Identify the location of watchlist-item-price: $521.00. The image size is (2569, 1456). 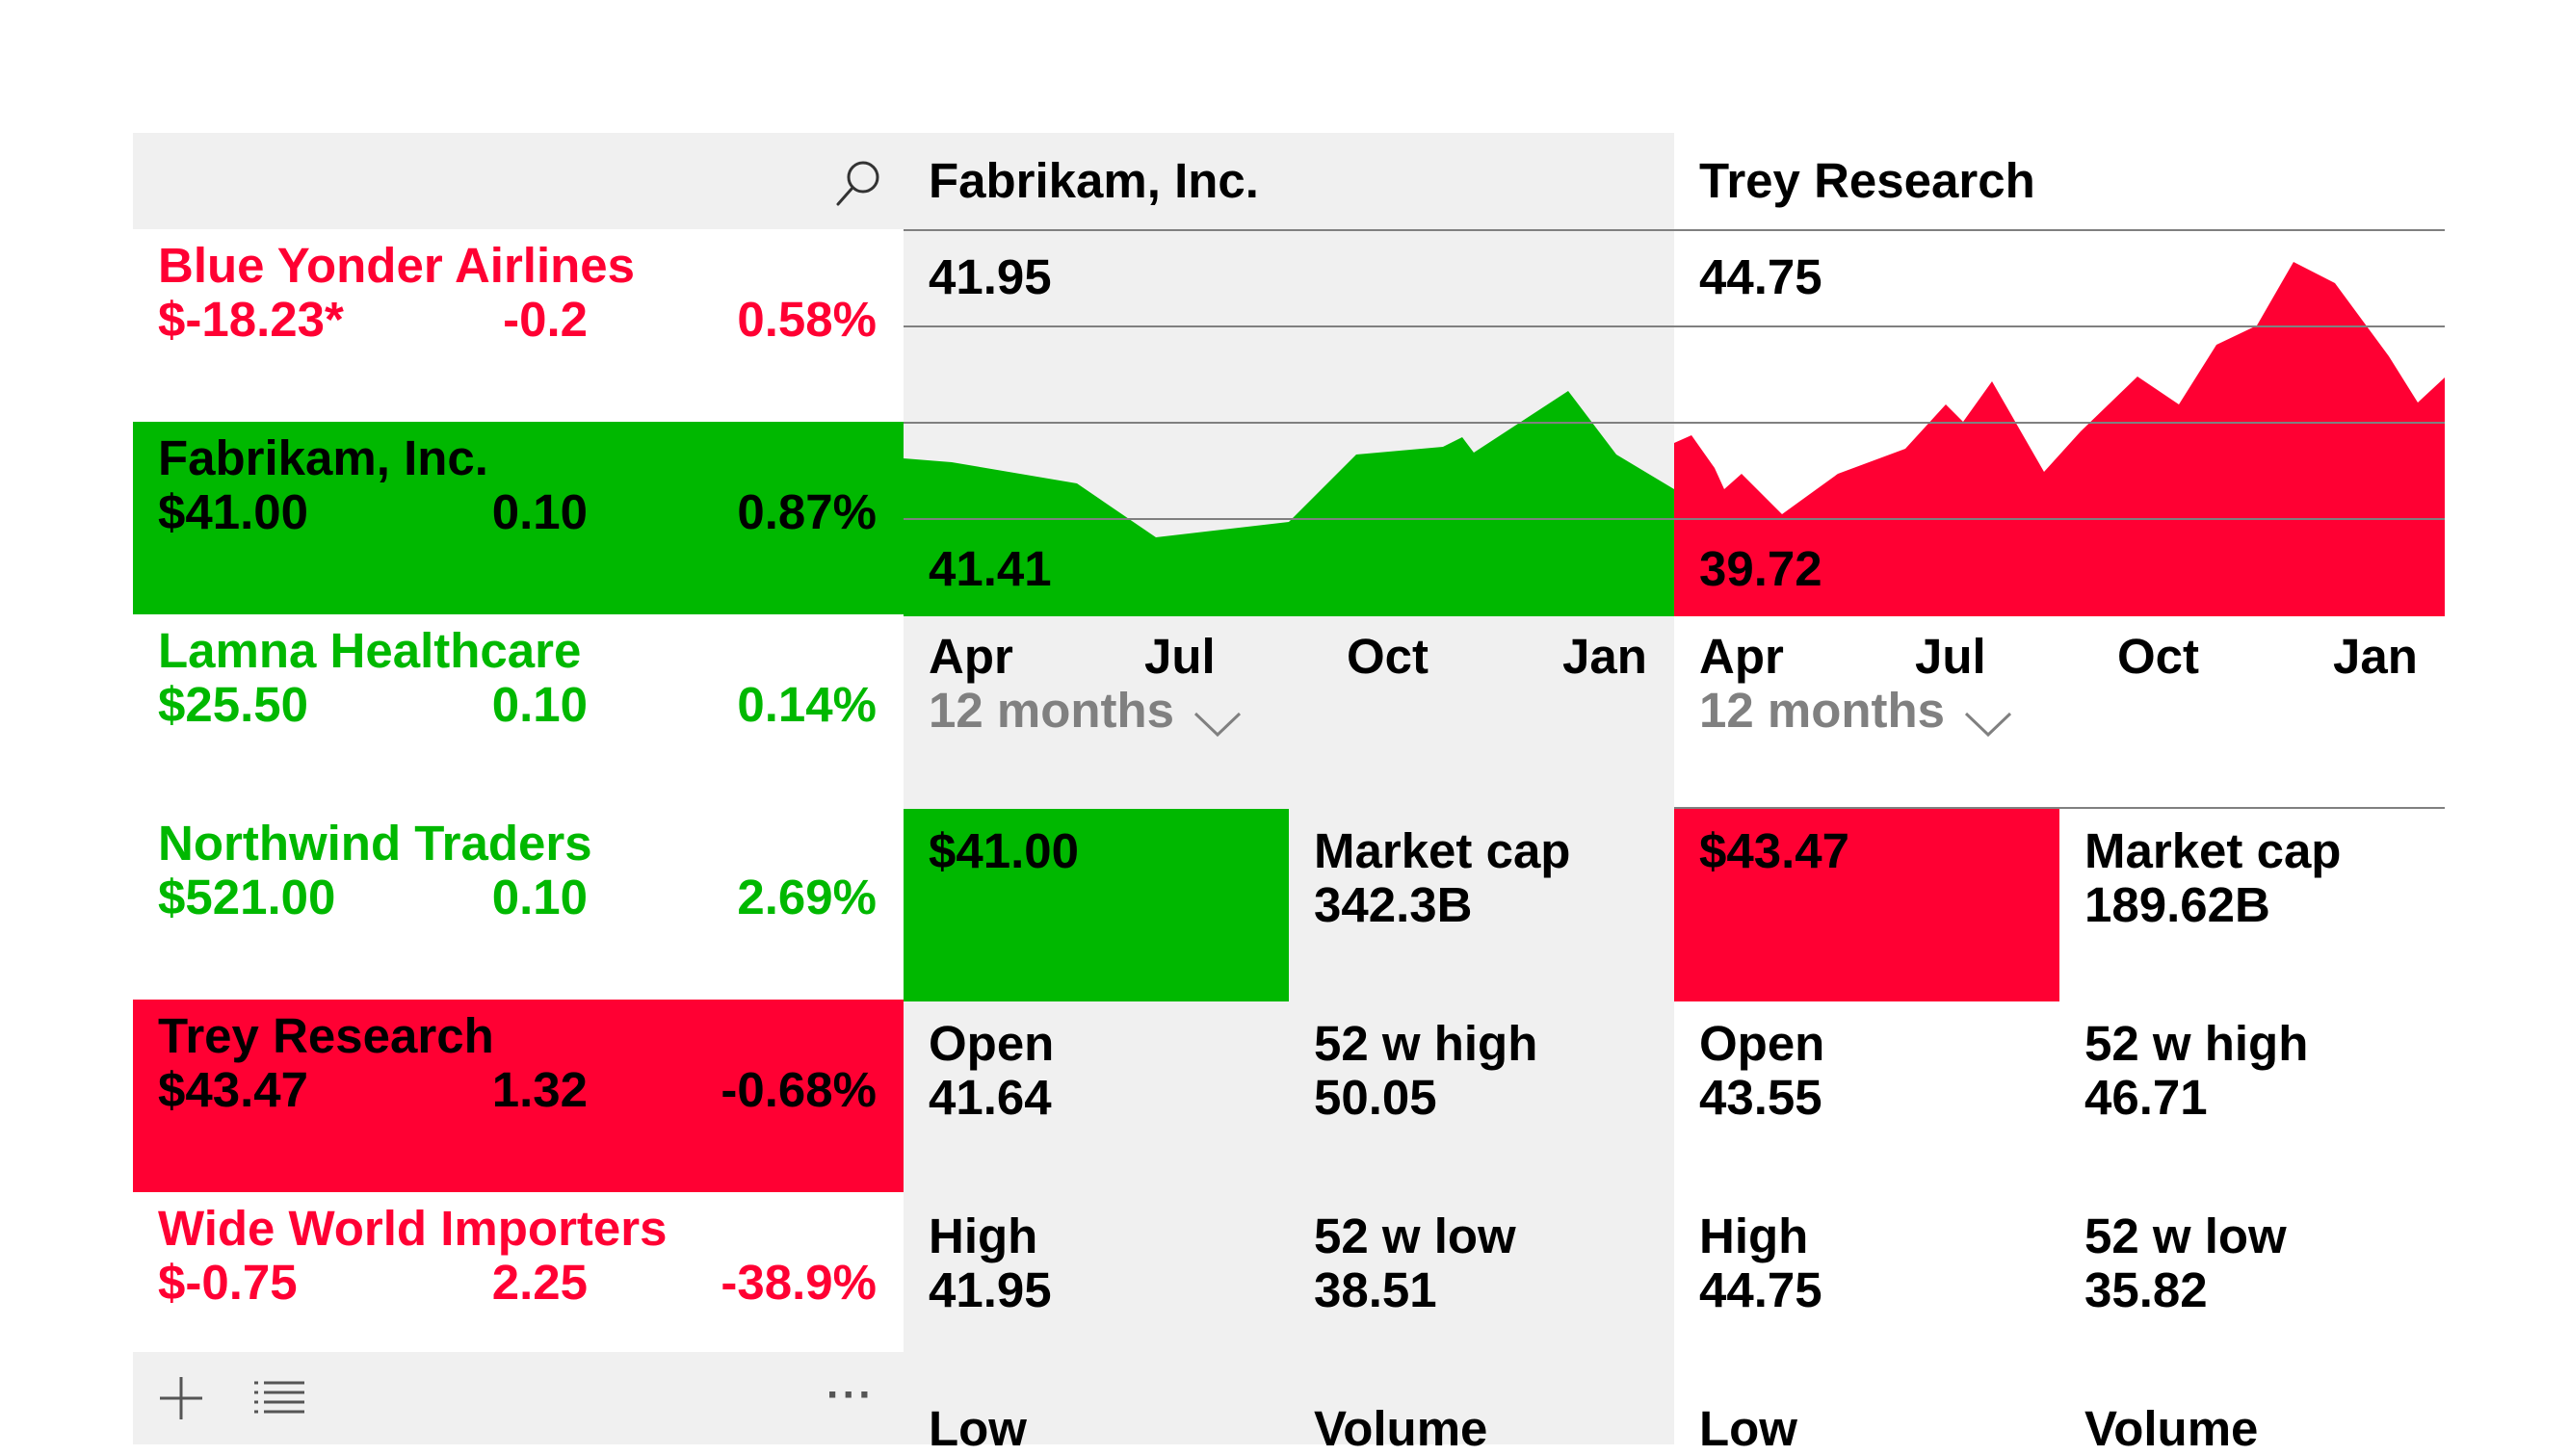
(247, 897).